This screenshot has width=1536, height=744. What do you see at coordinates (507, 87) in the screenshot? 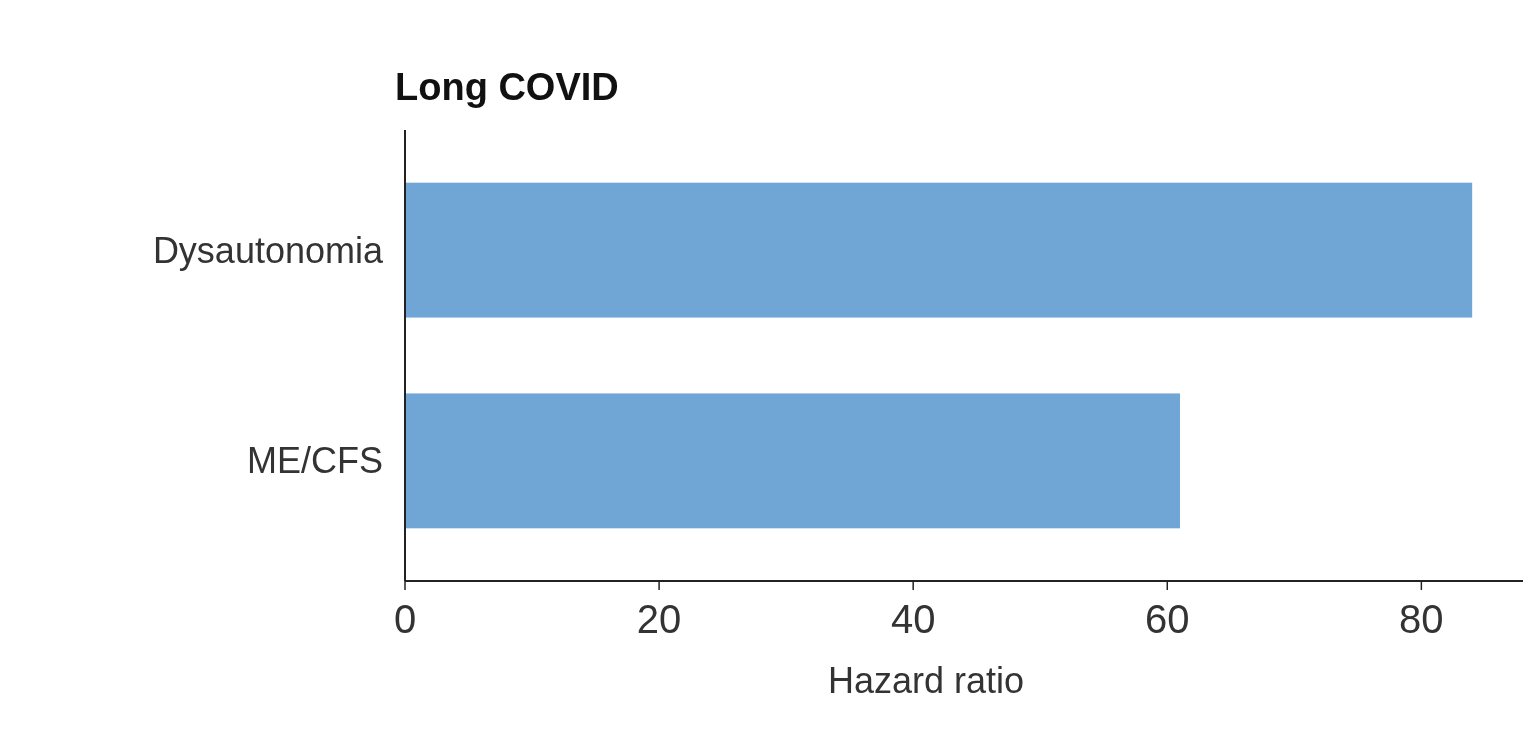
I see `chart-title: Long COVID` at bounding box center [507, 87].